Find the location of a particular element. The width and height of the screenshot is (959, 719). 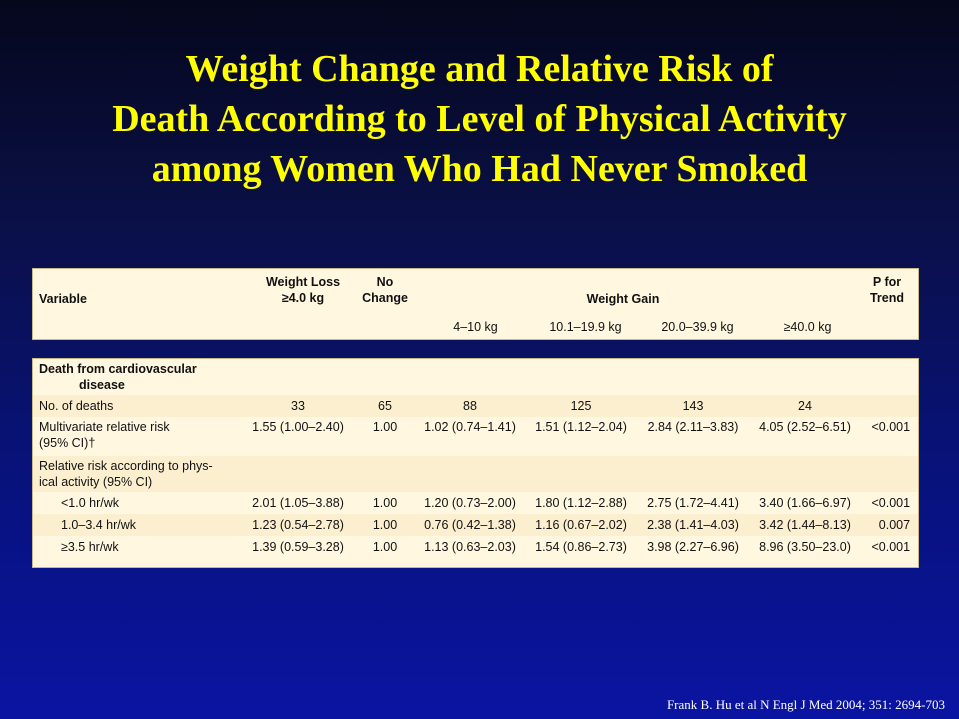

cell-gain-1: 0.76 (0.42–1.38) is located at coordinates (470, 525).